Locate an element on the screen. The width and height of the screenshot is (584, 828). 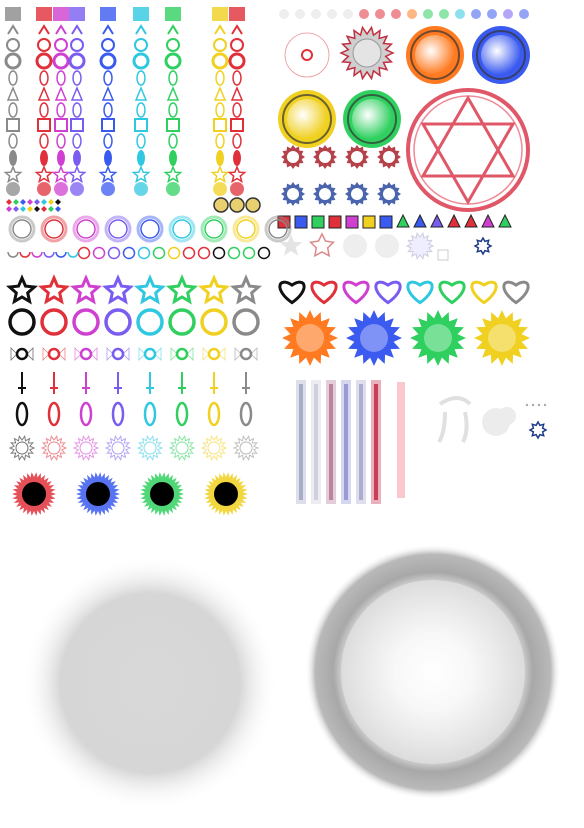
tiny-dot-icon is located at coordinates (545, 405).